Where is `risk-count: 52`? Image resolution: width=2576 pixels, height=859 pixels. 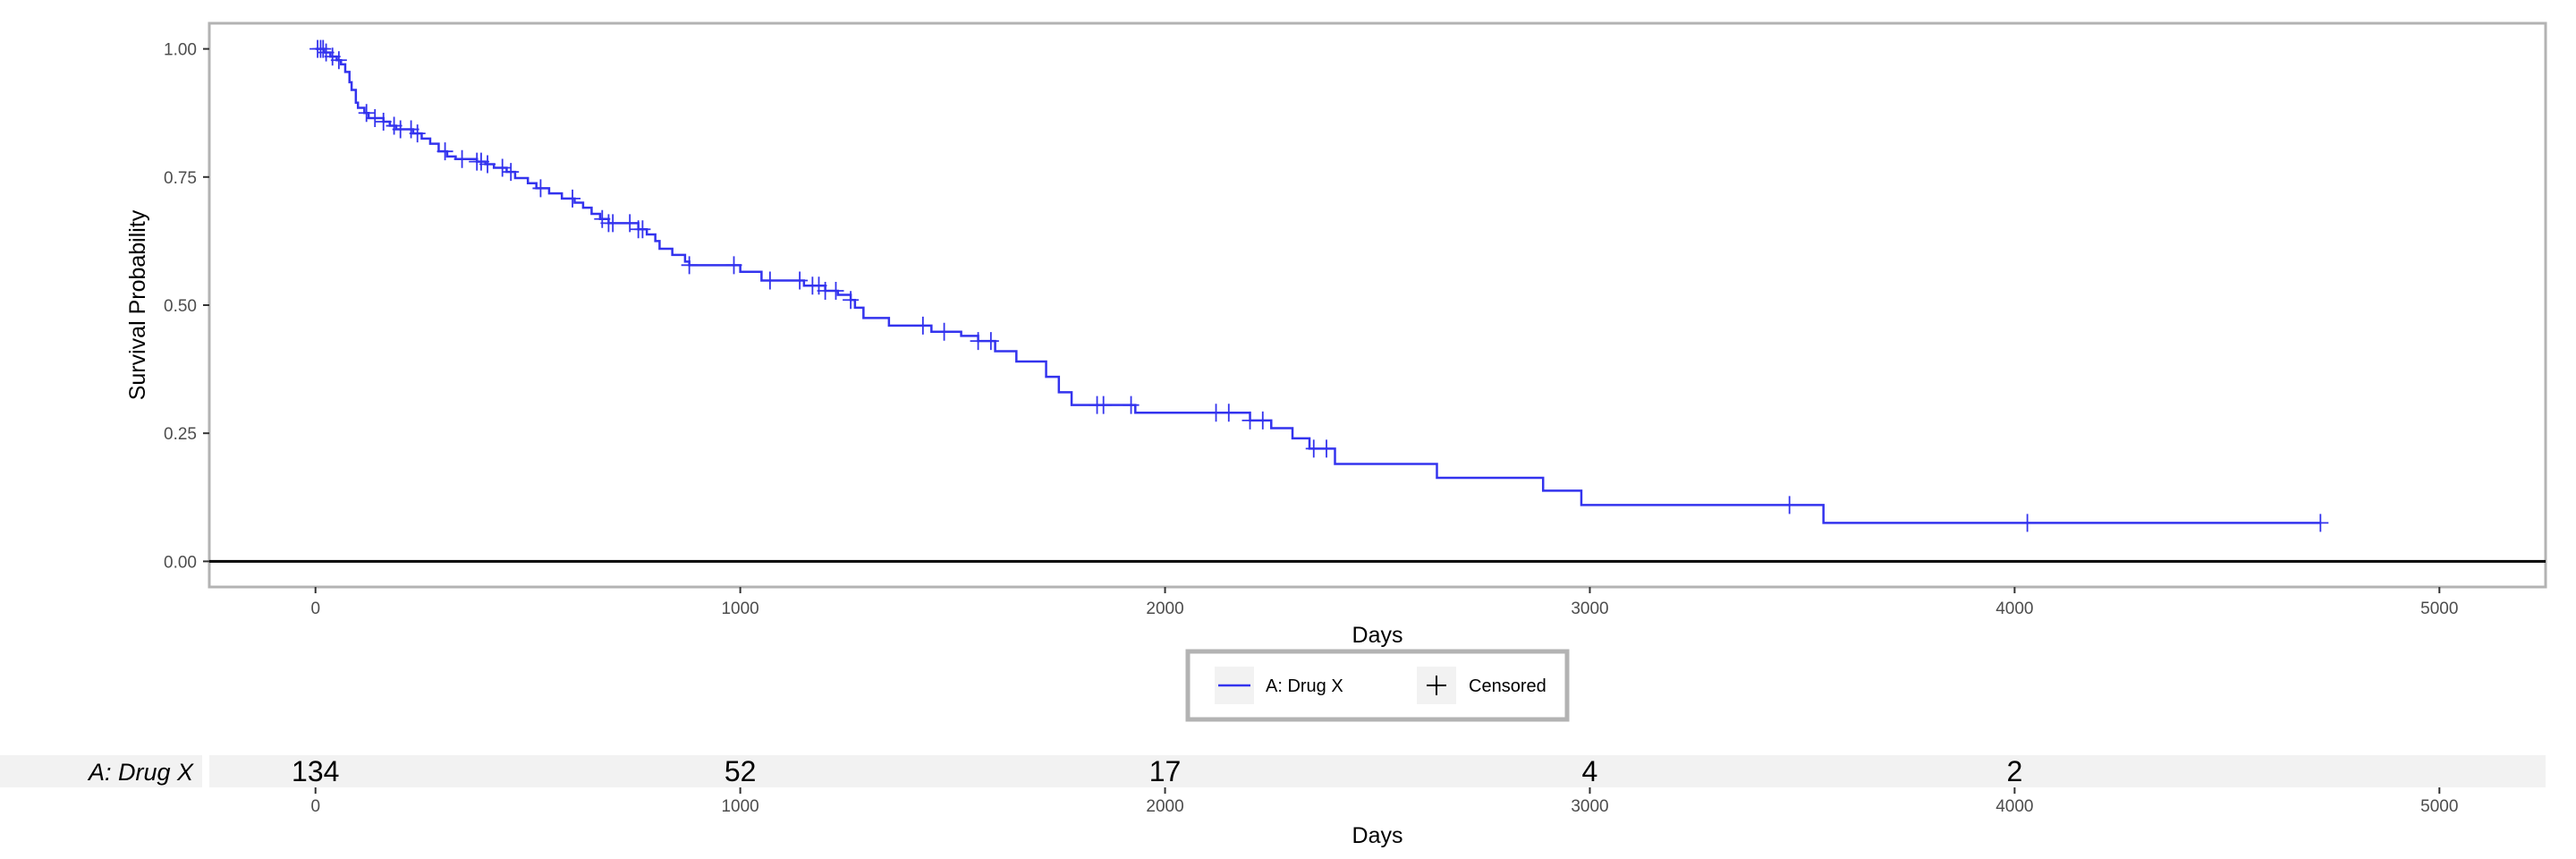
risk-count: 52 is located at coordinates (740, 771).